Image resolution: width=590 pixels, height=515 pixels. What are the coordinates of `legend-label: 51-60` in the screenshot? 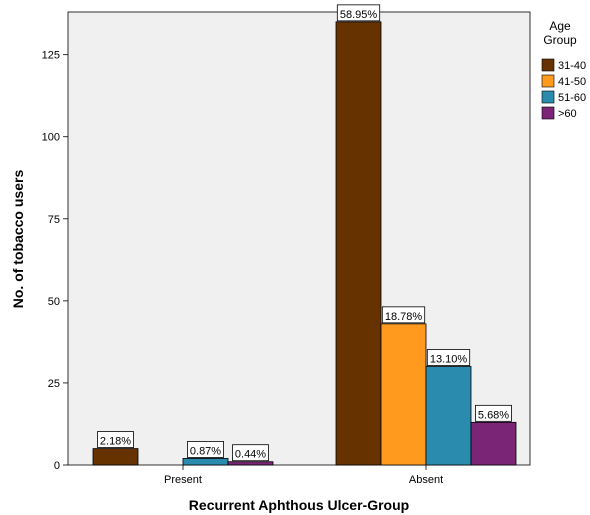 It's located at (572, 98).